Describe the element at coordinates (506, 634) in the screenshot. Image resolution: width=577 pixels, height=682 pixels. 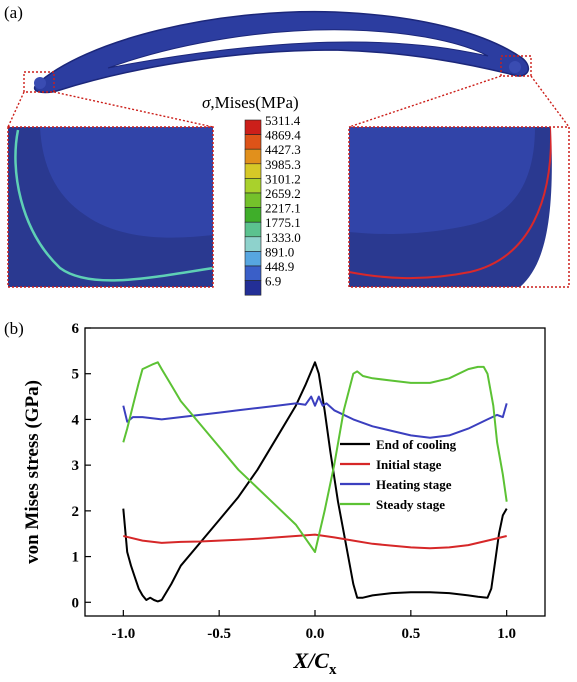
I see `x-tick-label: 1.0` at that location.